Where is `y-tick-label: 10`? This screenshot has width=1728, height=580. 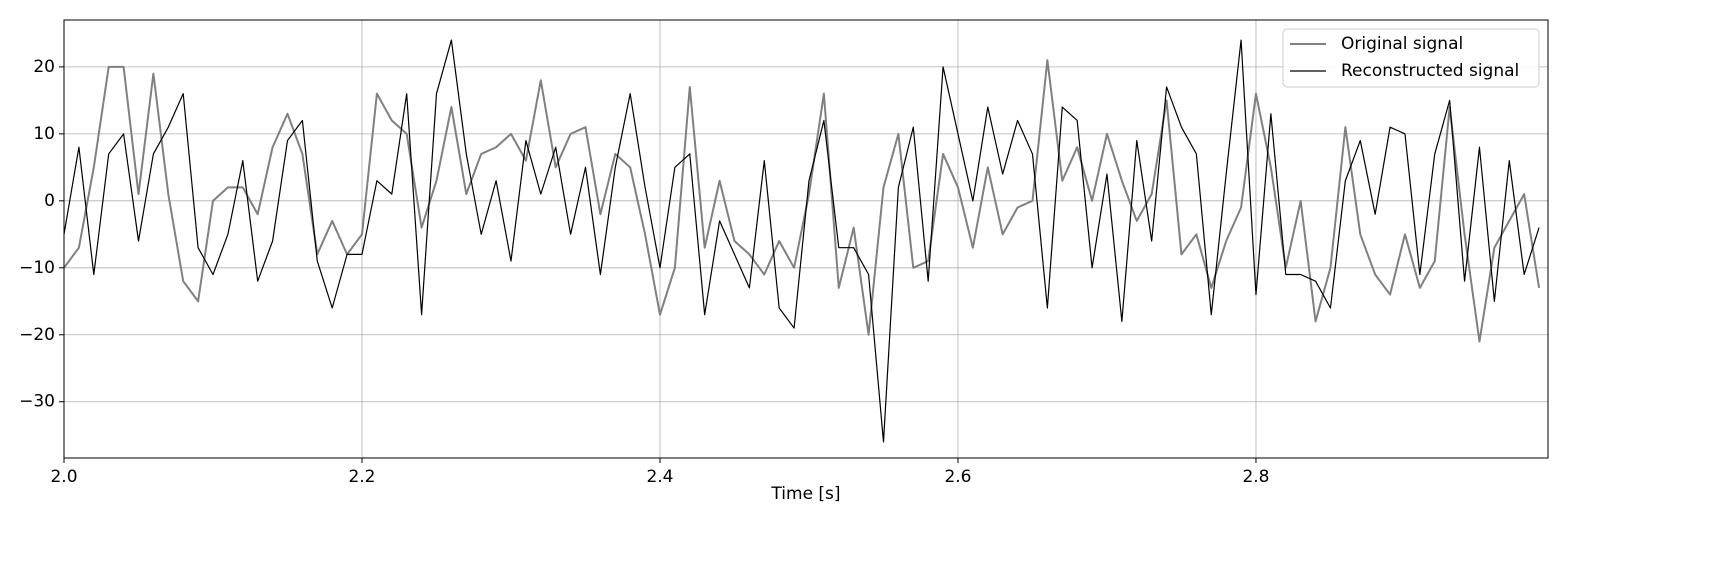
y-tick-label: 10 is located at coordinates (44, 134).